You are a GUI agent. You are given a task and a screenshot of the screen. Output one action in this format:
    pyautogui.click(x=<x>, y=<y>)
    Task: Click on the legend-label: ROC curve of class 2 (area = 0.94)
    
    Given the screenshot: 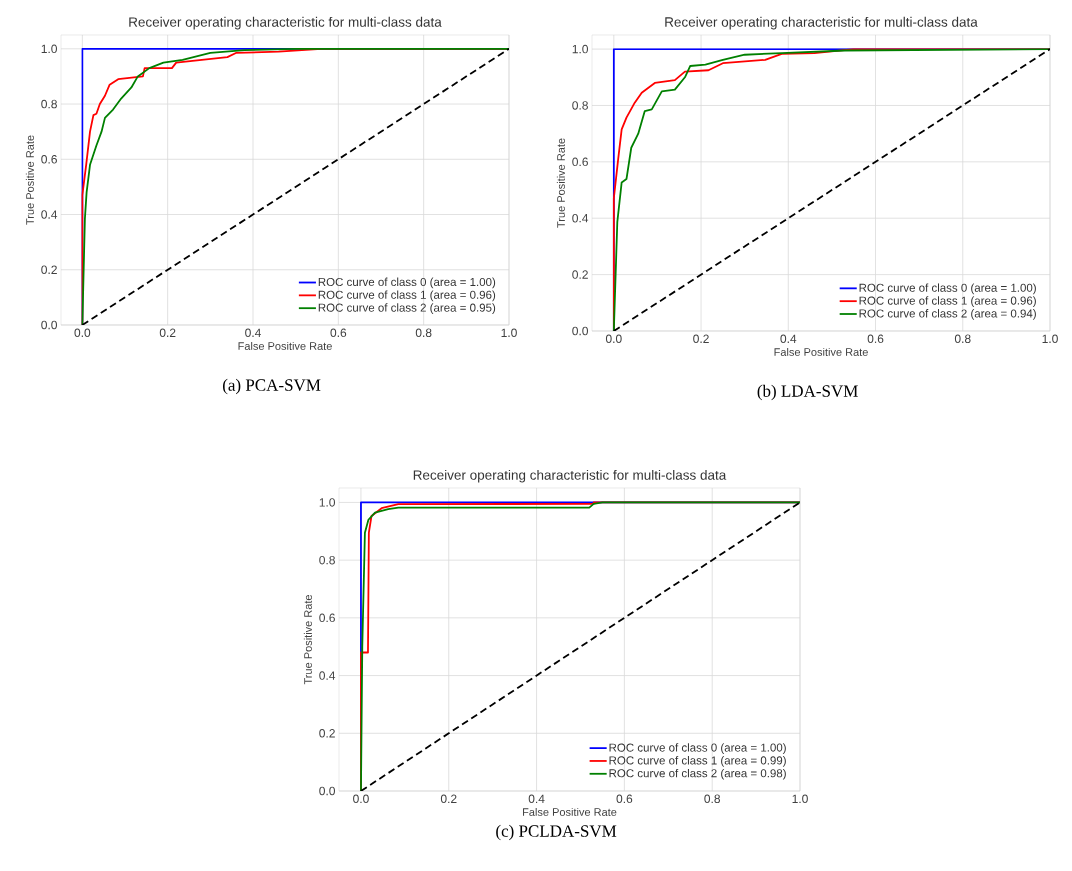 What is the action you would take?
    pyautogui.click(x=947, y=314)
    